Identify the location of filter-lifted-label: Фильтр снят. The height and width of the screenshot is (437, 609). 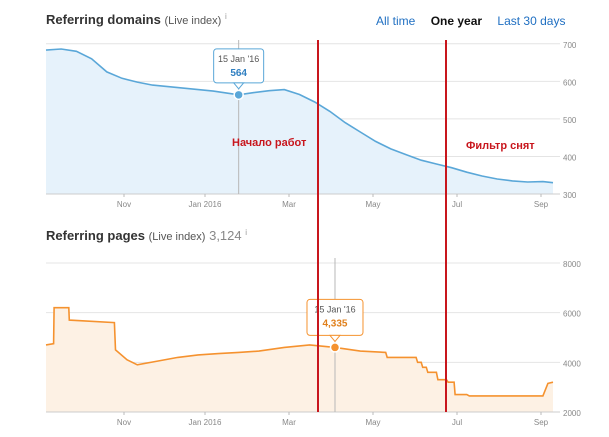
(500, 146).